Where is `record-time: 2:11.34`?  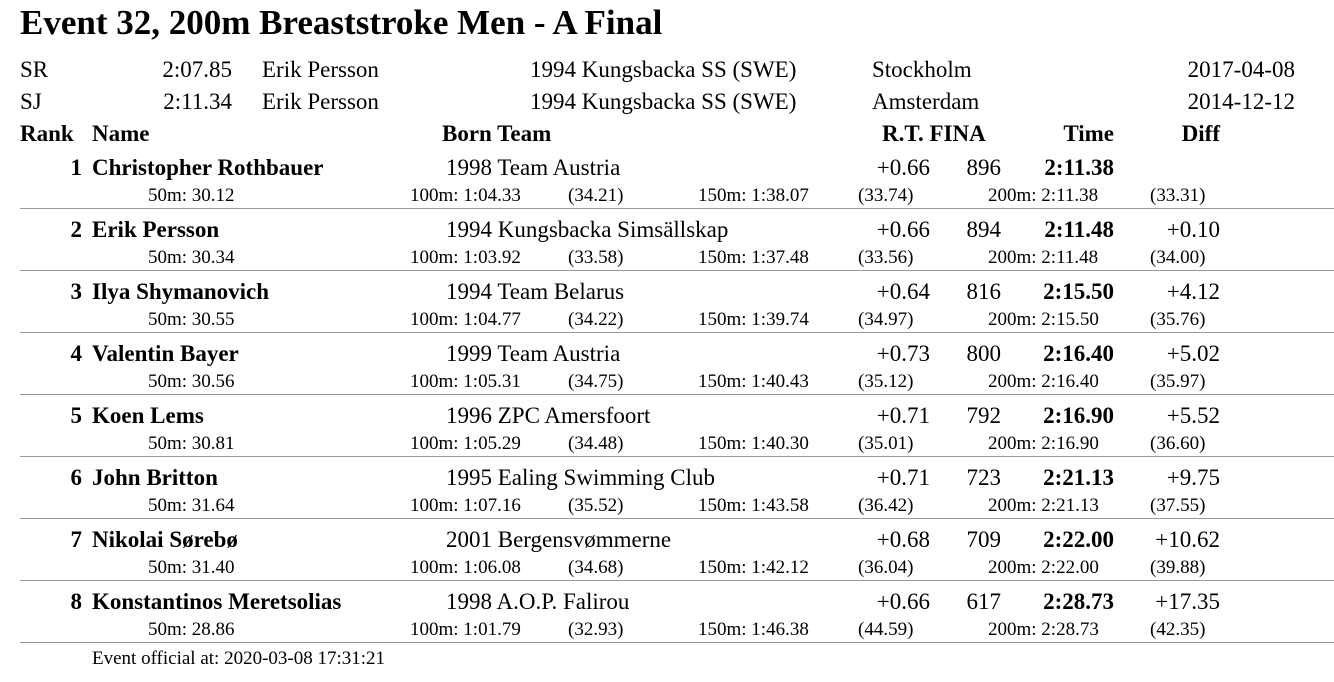 record-time: 2:11.34 is located at coordinates (197, 101).